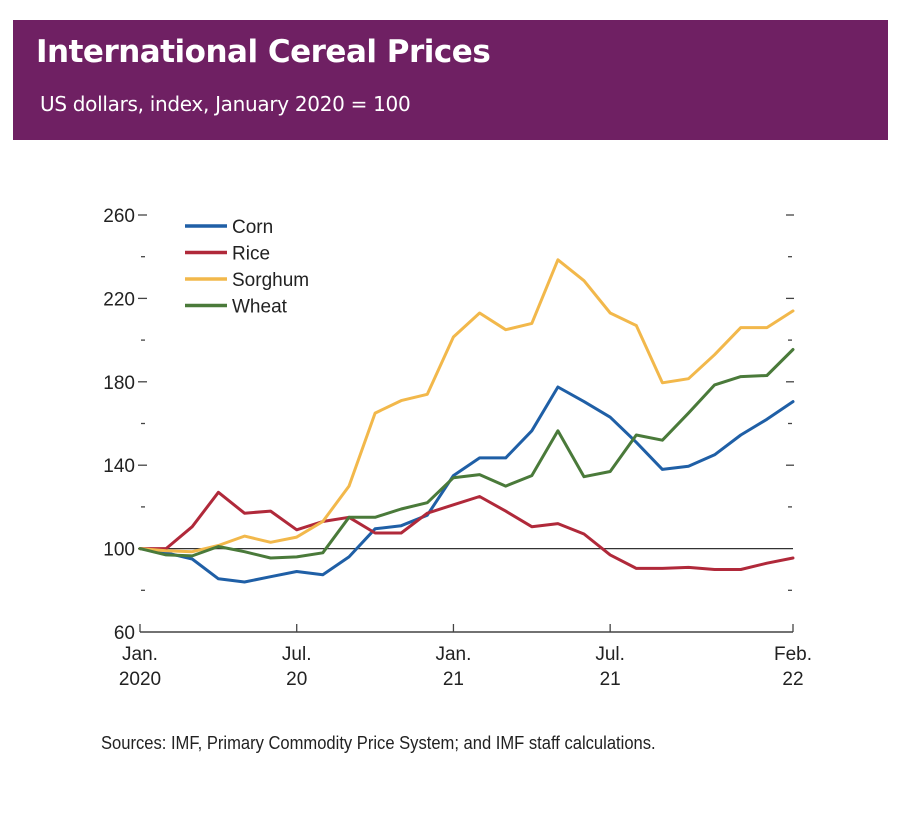 The width and height of the screenshot is (900, 836). Describe the element at coordinates (260, 307) in the screenshot. I see `legend-label-wheat: Wheat` at that location.